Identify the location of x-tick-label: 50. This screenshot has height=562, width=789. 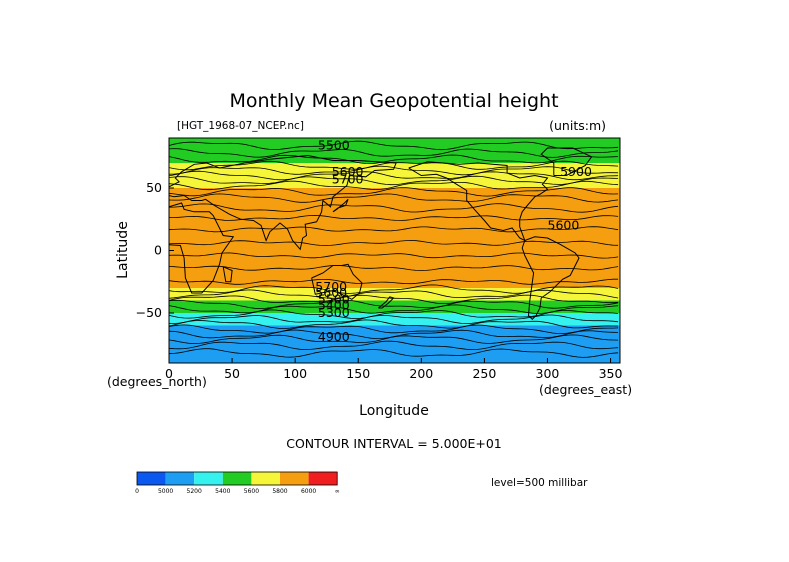
(232, 373).